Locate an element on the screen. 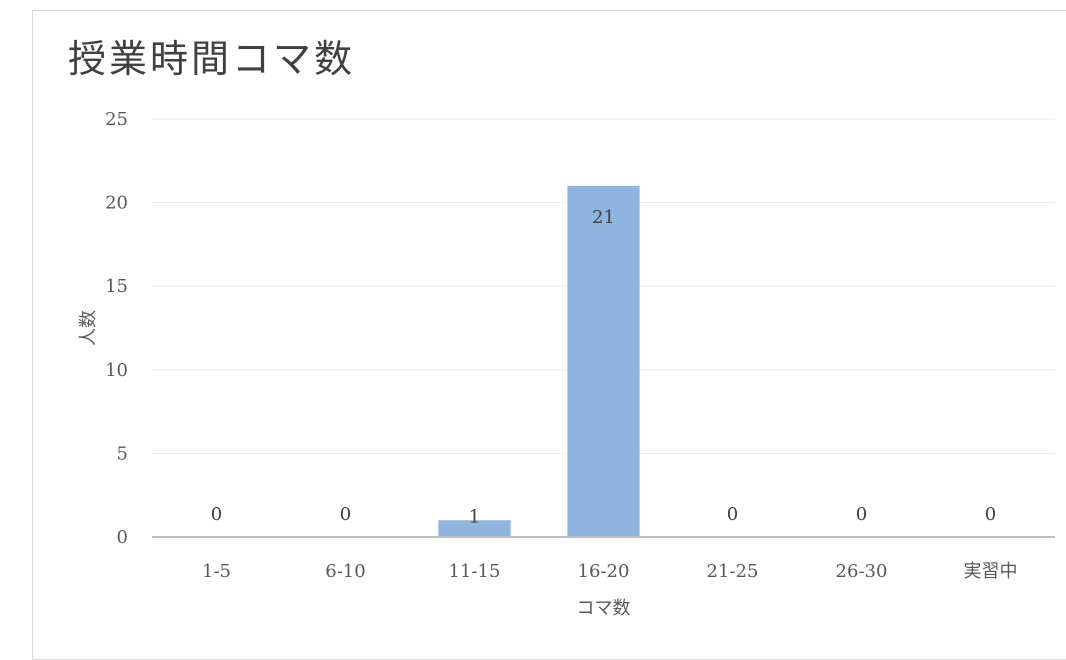 Image resolution: width=1066 pixels, height=660 pixels. y-tick-label: 5 is located at coordinates (122, 453).